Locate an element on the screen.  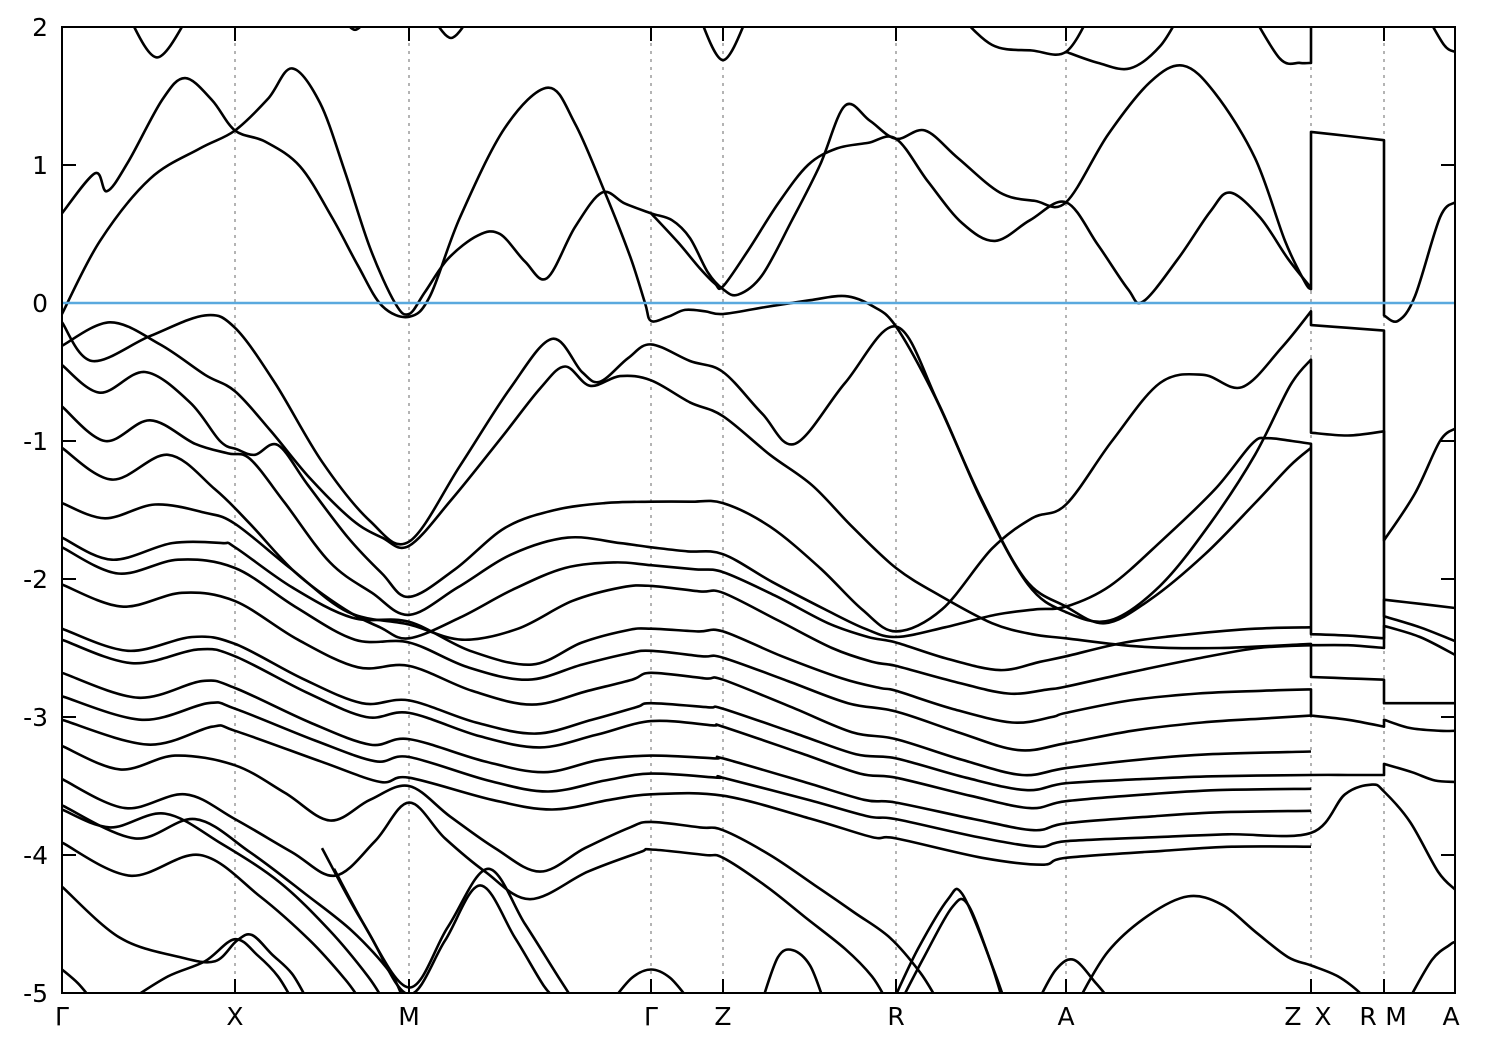
y-axis-tick-label: -3 is located at coordinates (35, 717).